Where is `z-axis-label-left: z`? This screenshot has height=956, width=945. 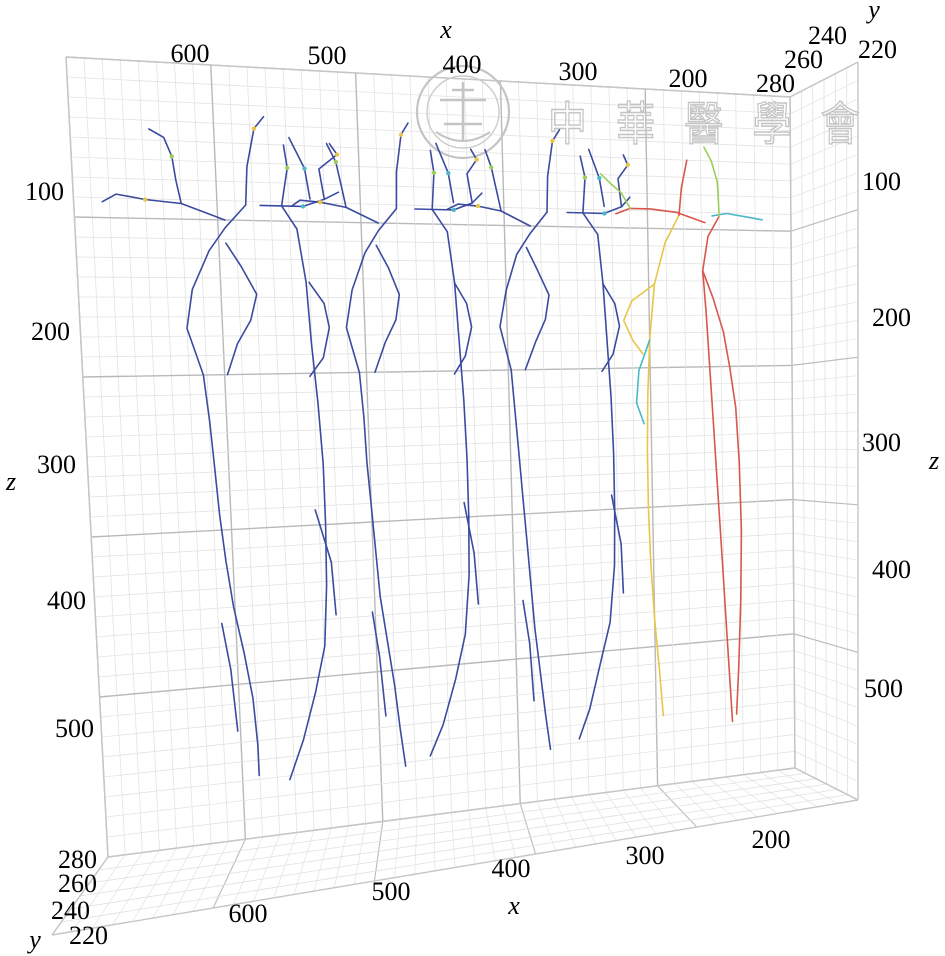
z-axis-label-left: z is located at coordinates (10, 481).